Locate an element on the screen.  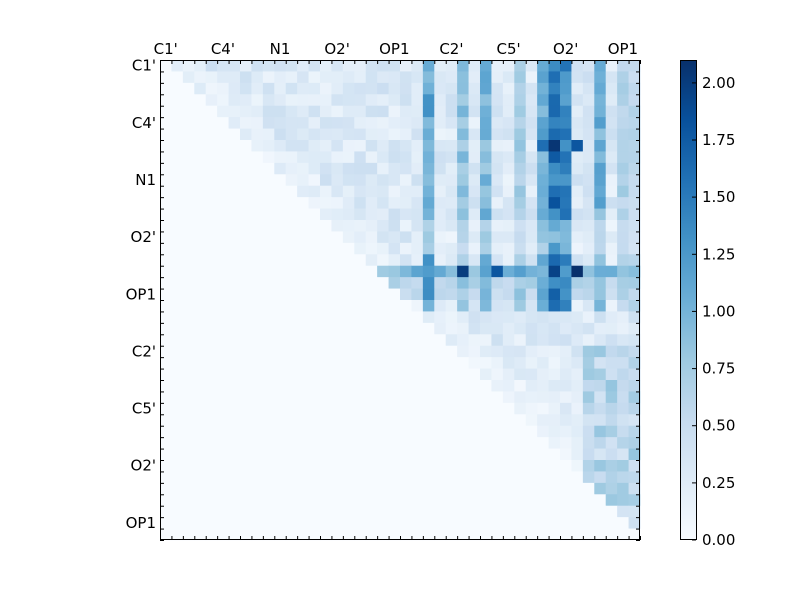
colorbar-tick-label: 2.00 is located at coordinates (718, 83).